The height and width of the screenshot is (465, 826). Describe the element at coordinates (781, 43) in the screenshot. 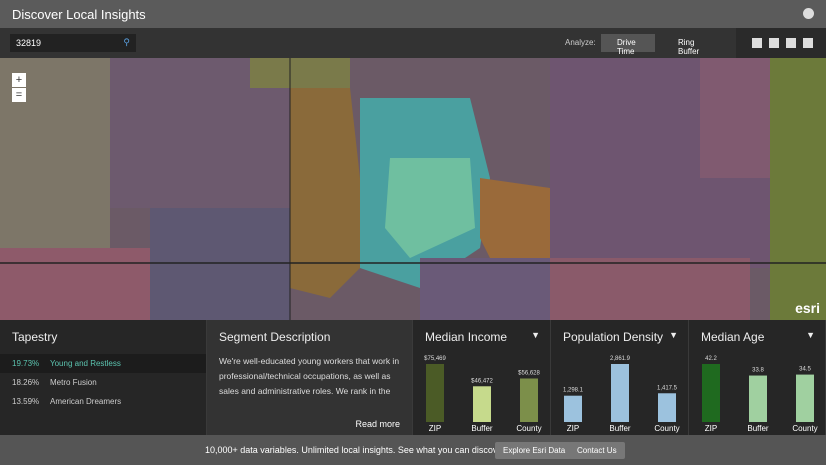

I see `share-bar` at that location.